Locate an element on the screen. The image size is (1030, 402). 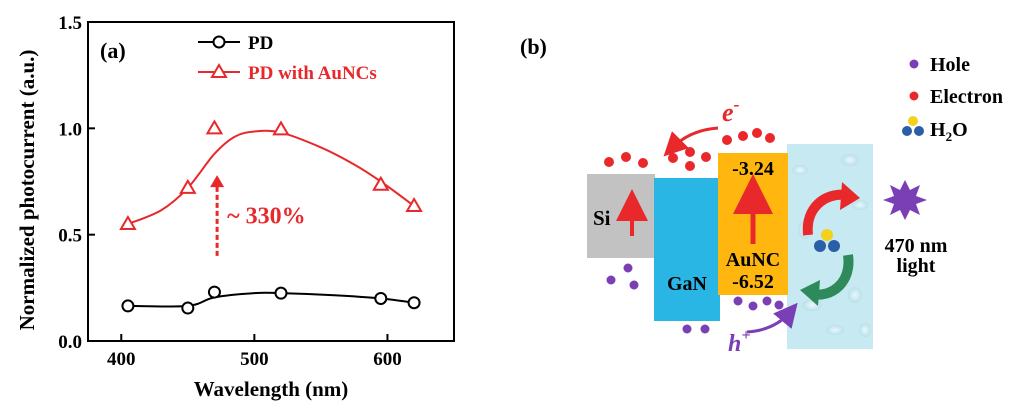
y-axis-label: Normalized photocurrent (a.u.) is located at coordinates (27, 190).